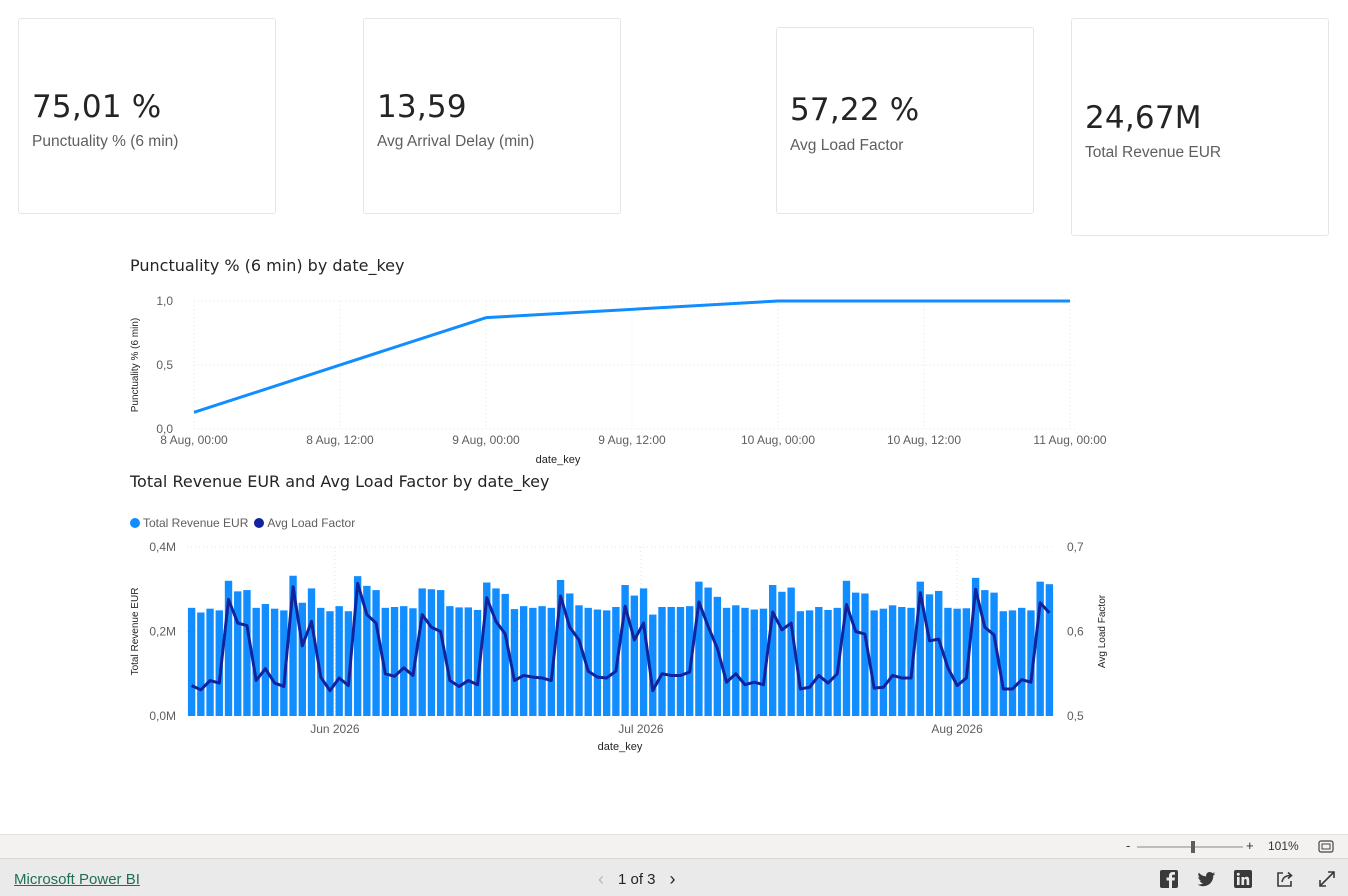  I want to click on fullscreen-icon, so click(1327, 879).